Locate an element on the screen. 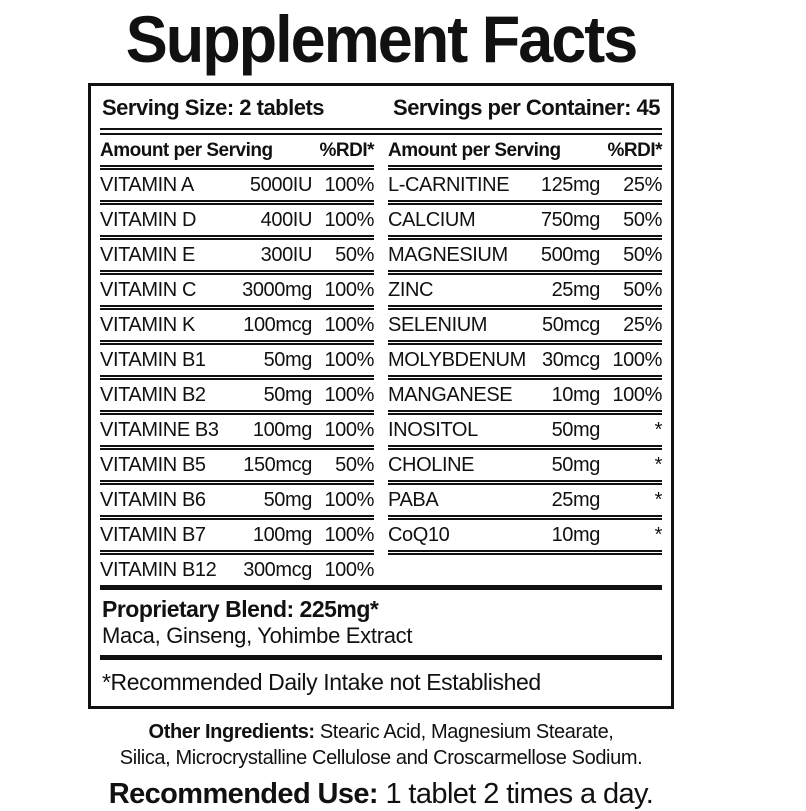 The height and width of the screenshot is (811, 806). recommended-use: Recommended Use: 1 tablet 2 times a day. is located at coordinates (381, 794).